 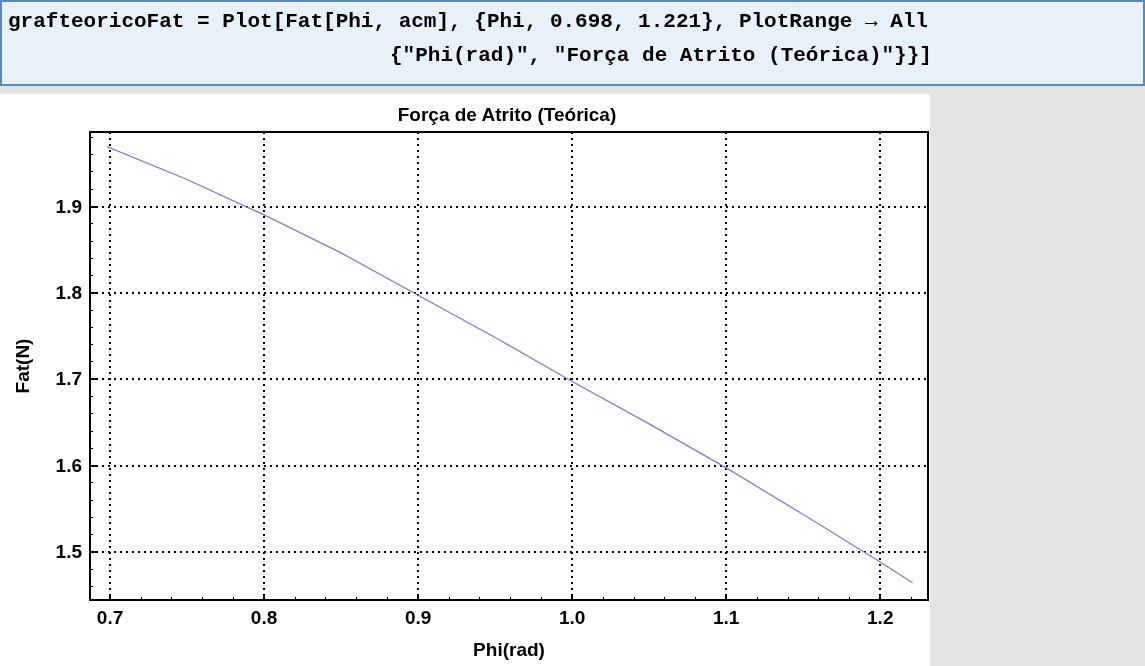 I want to click on x-tick-label: 1.1, so click(x=726, y=617).